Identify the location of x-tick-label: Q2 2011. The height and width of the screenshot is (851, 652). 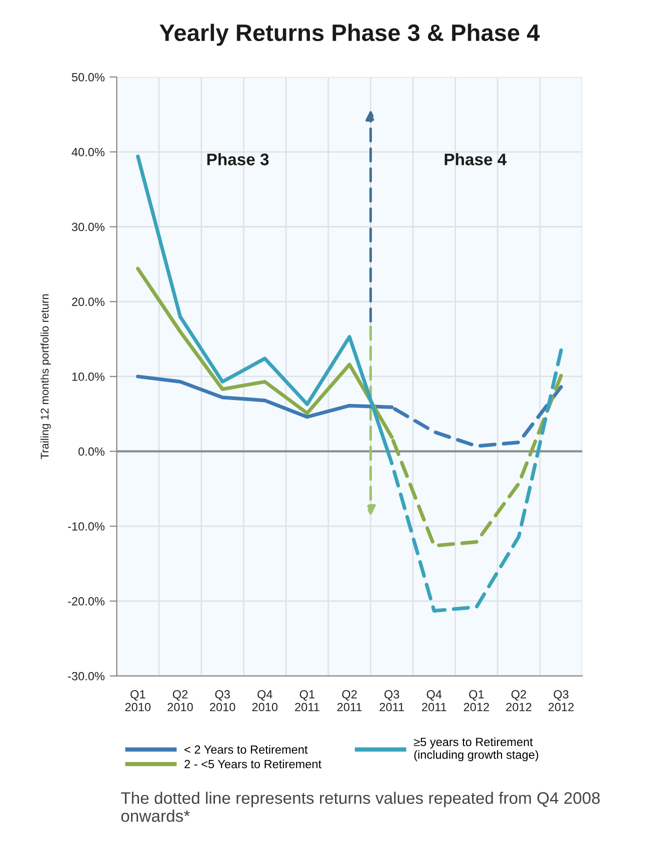
(349, 701).